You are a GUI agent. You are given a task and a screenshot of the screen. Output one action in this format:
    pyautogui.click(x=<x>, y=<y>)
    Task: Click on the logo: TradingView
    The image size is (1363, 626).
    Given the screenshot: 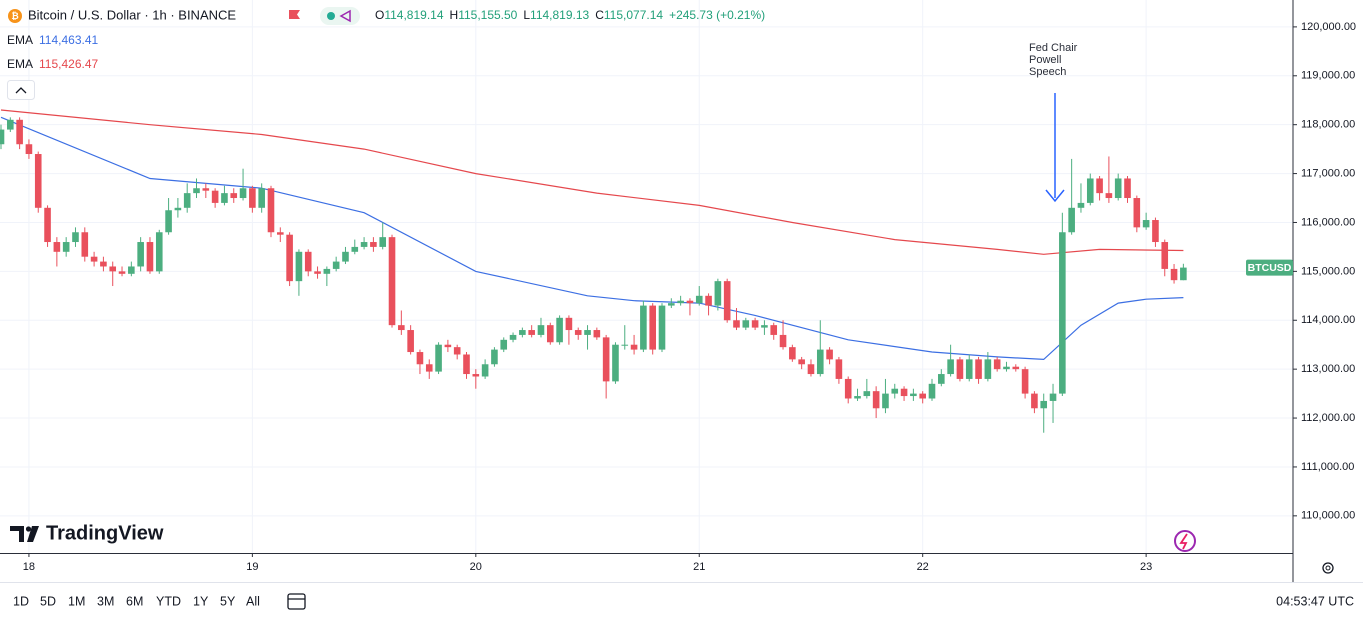 What is the action you would take?
    pyautogui.click(x=87, y=533)
    